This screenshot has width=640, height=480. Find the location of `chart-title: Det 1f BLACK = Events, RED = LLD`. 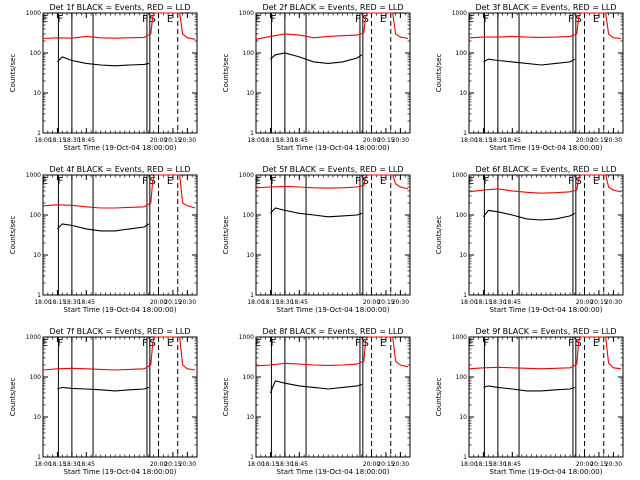

chart-title: Det 1f BLACK = Events, RED = LLD is located at coordinates (119, 7).